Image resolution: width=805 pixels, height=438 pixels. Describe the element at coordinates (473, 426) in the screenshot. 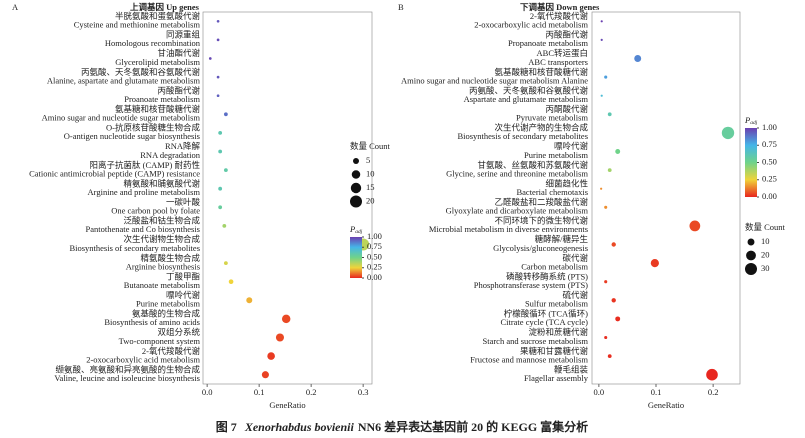

I see `caption-rest: NN6 差异表达基因前 20 的 KEGG 富集分析` at that location.